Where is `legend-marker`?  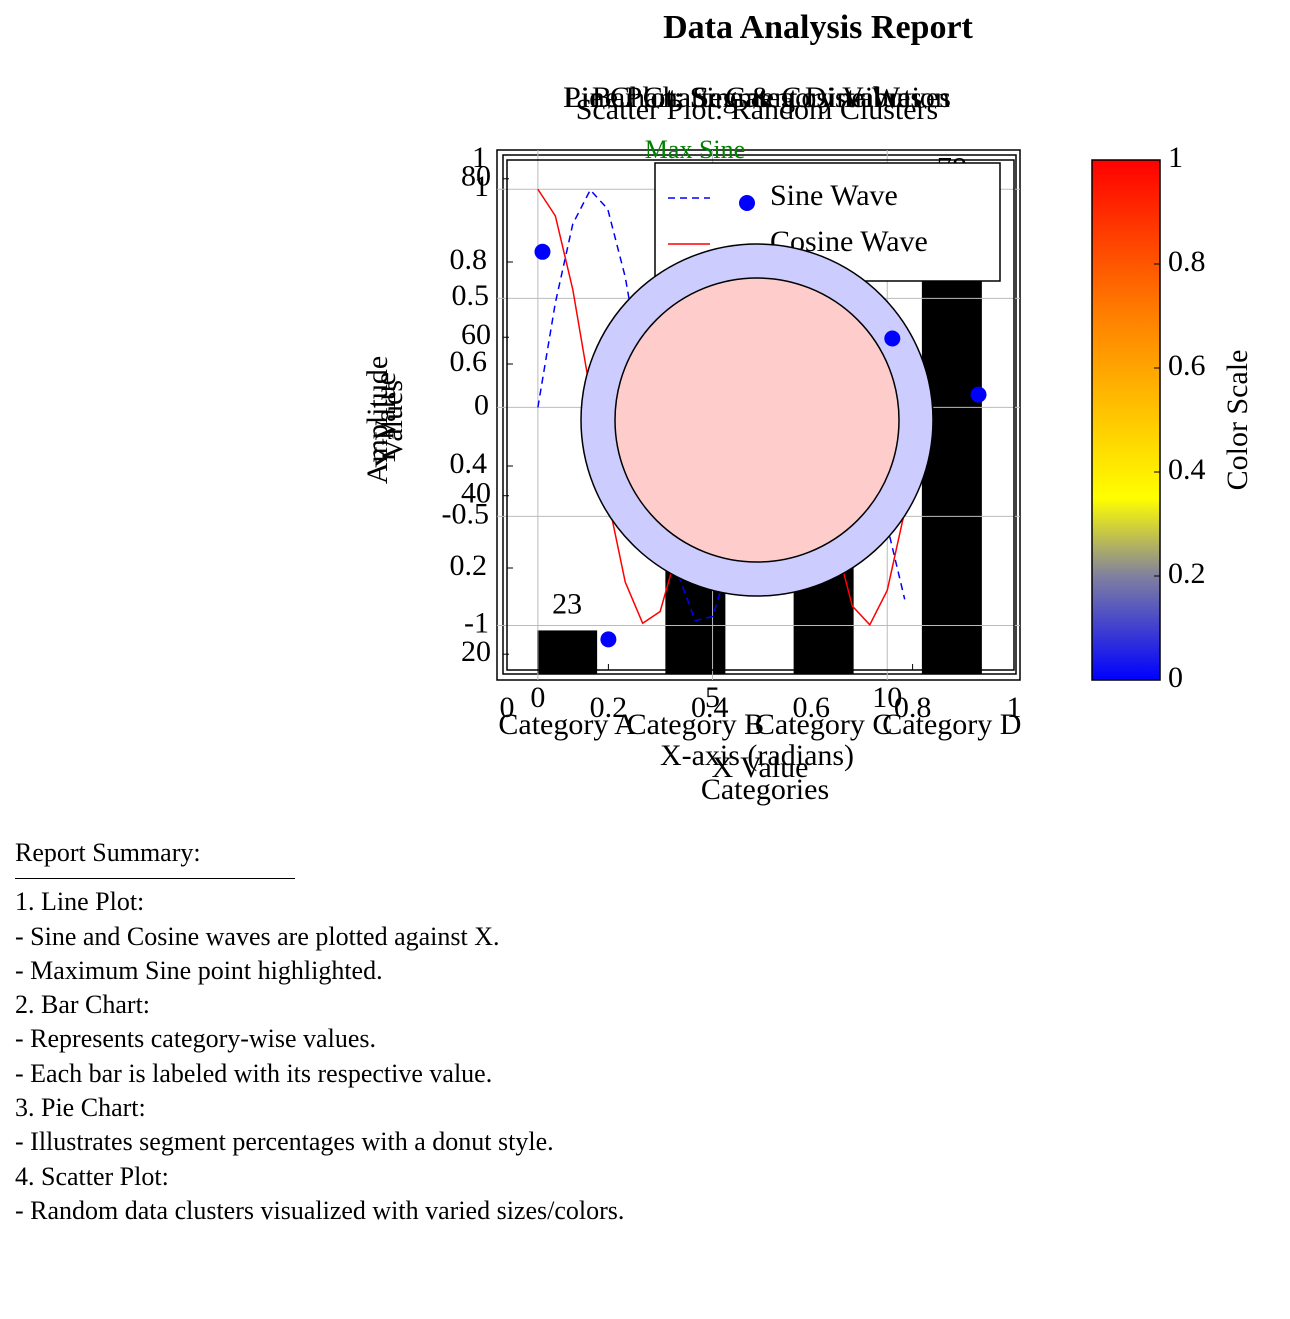
legend-marker is located at coordinates (747, 203).